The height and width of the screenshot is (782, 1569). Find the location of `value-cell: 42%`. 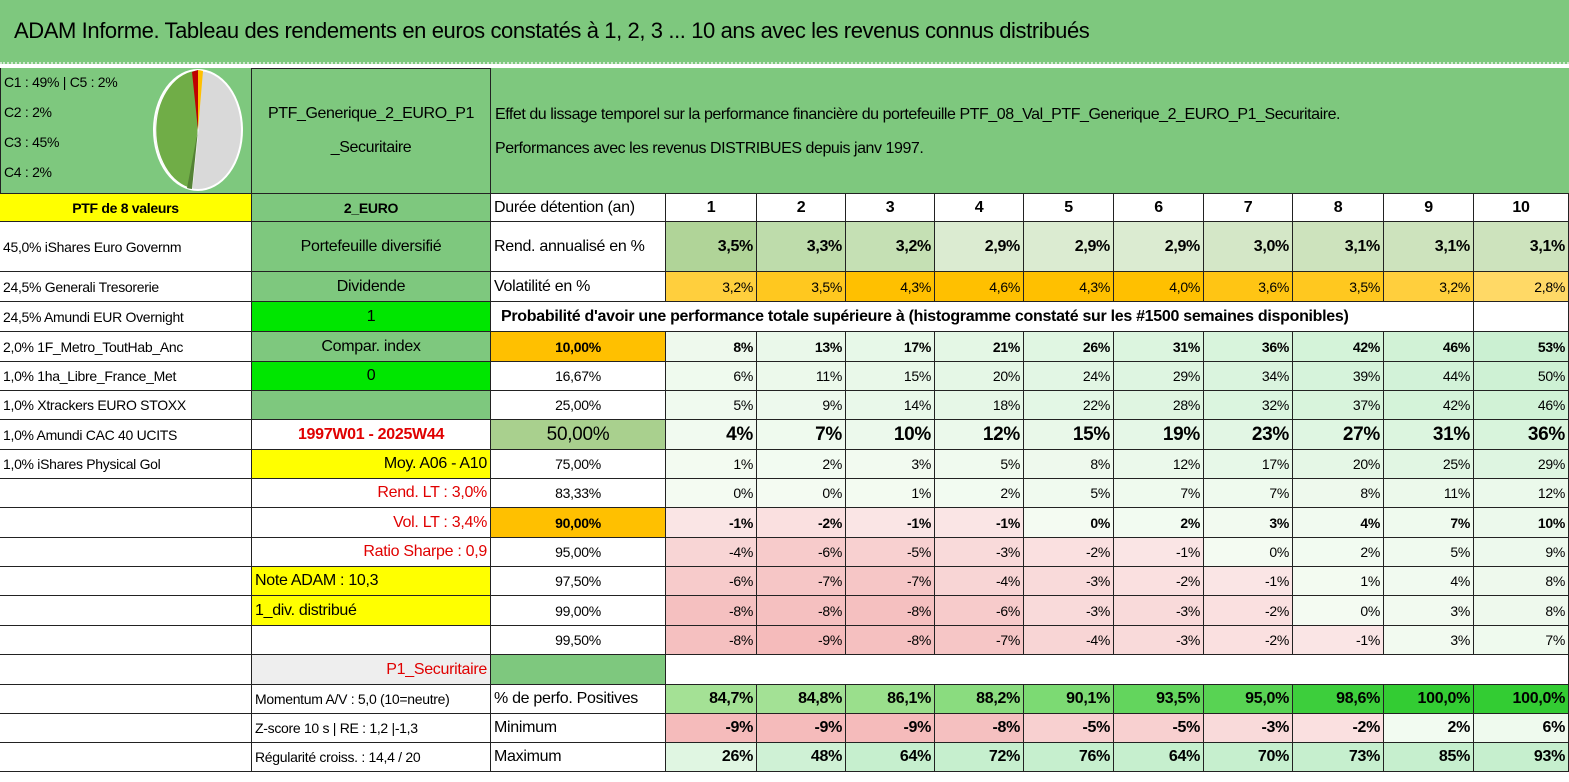

value-cell: 42% is located at coordinates (1429, 405).